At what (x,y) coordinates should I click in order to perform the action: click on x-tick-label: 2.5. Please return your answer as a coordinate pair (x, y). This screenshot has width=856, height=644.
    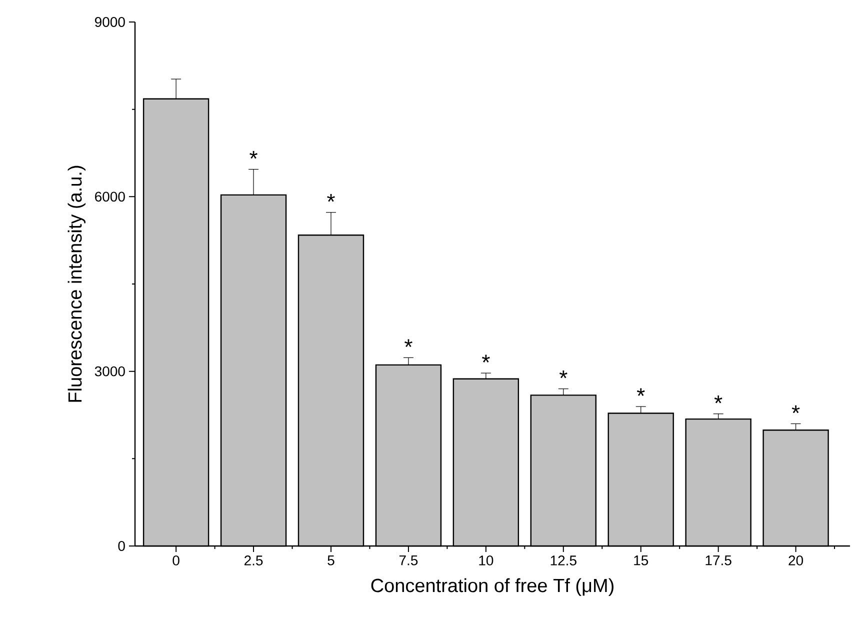
    Looking at the image, I should click on (253, 561).